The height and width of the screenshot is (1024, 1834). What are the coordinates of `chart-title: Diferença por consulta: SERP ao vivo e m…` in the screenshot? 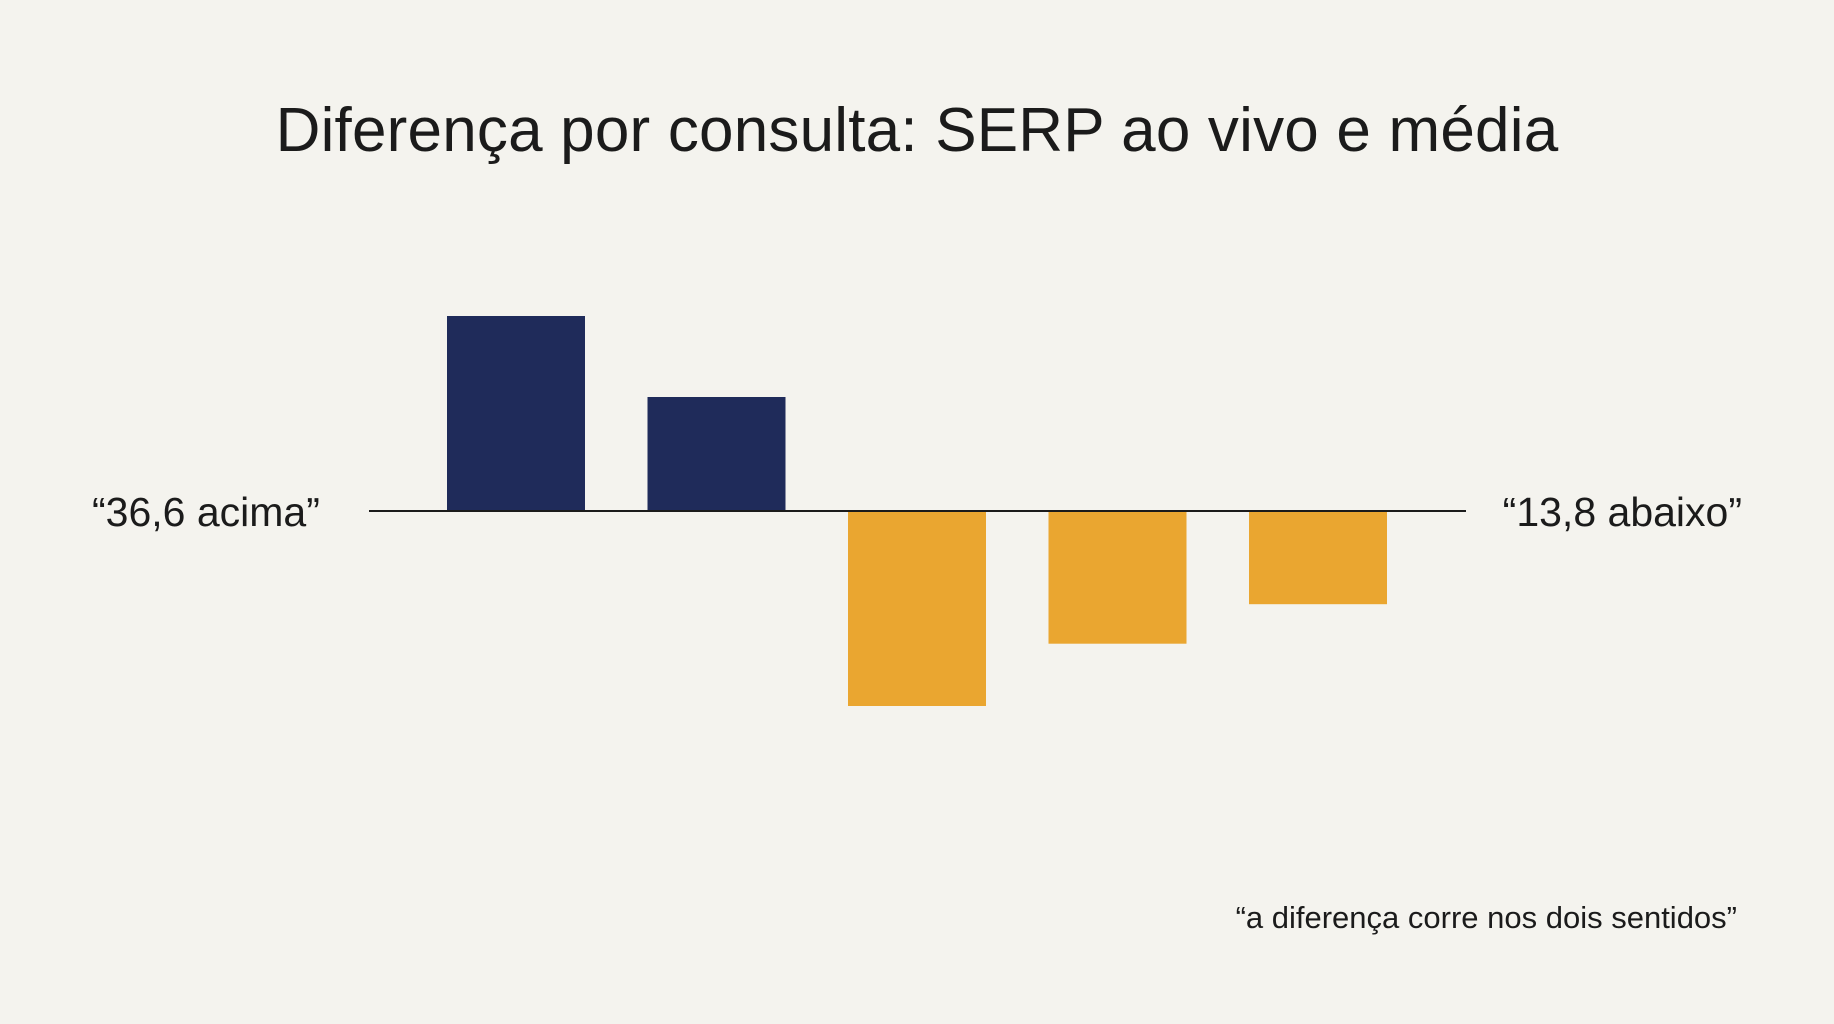 It's located at (917, 130).